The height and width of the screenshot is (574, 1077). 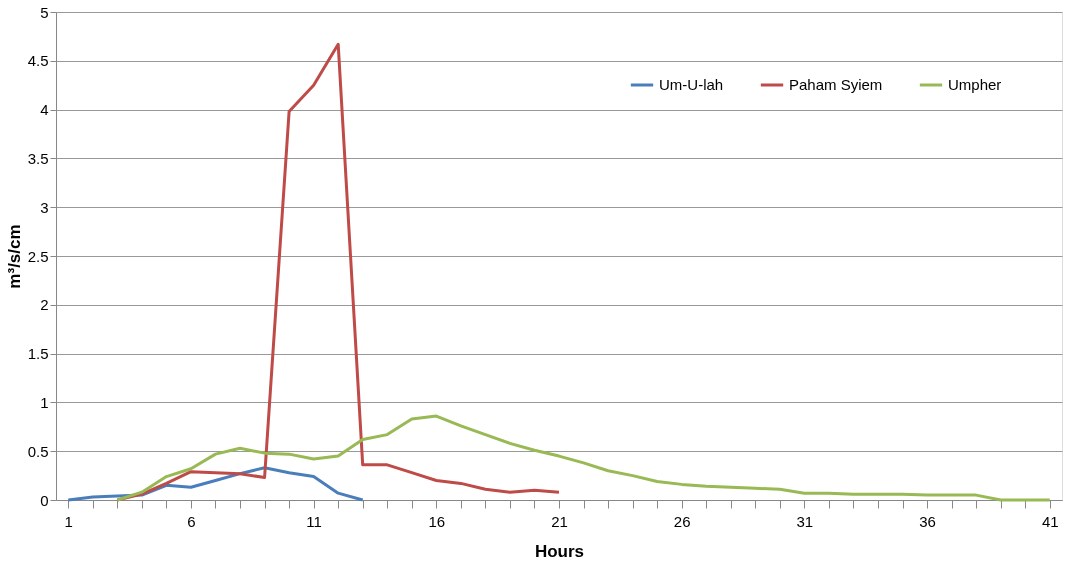 What do you see at coordinates (38, 354) in the screenshot?
I see `y-tick-label: 1.5` at bounding box center [38, 354].